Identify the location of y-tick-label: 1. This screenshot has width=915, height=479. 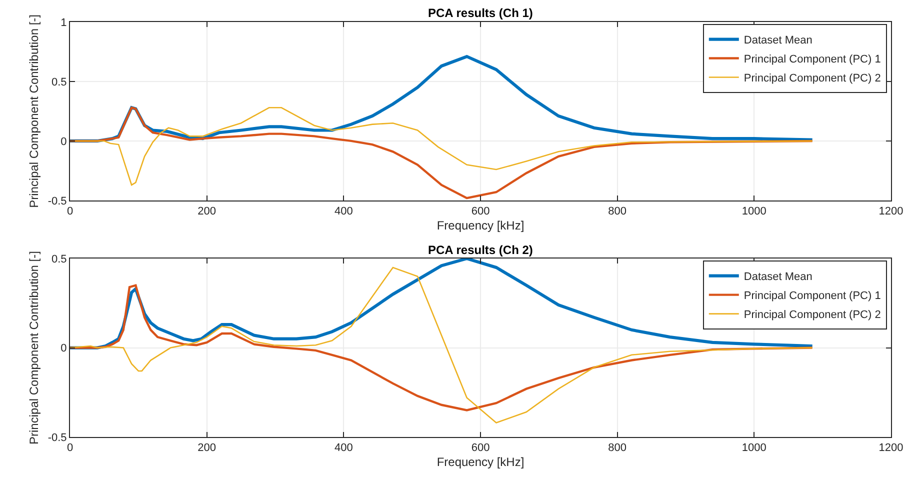
(63, 22).